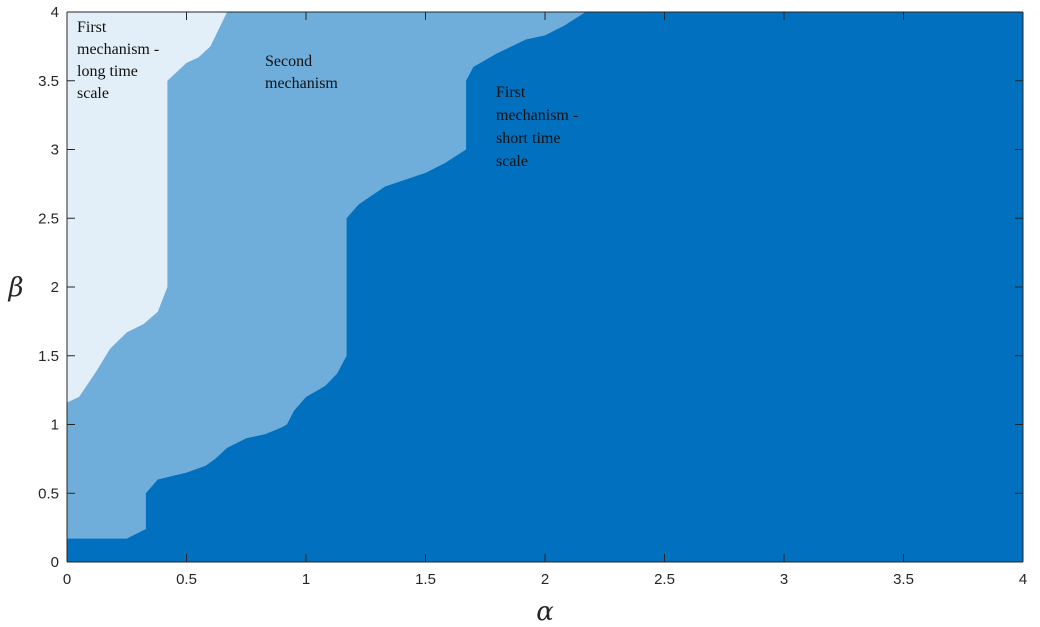 Image resolution: width=1040 pixels, height=627 pixels. What do you see at coordinates (55, 150) in the screenshot?
I see `y-tick-label: 3` at bounding box center [55, 150].